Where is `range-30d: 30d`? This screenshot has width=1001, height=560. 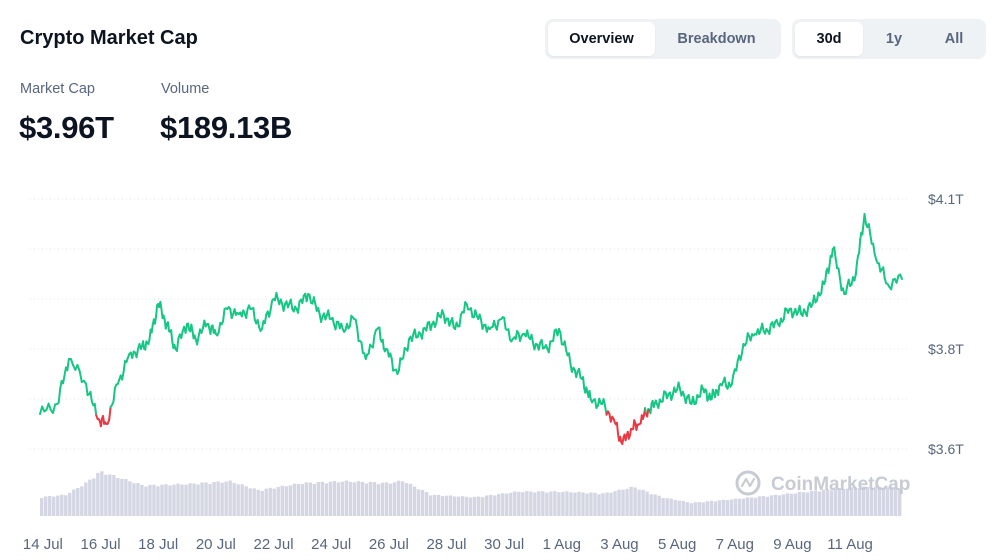
range-30d: 30d is located at coordinates (829, 39).